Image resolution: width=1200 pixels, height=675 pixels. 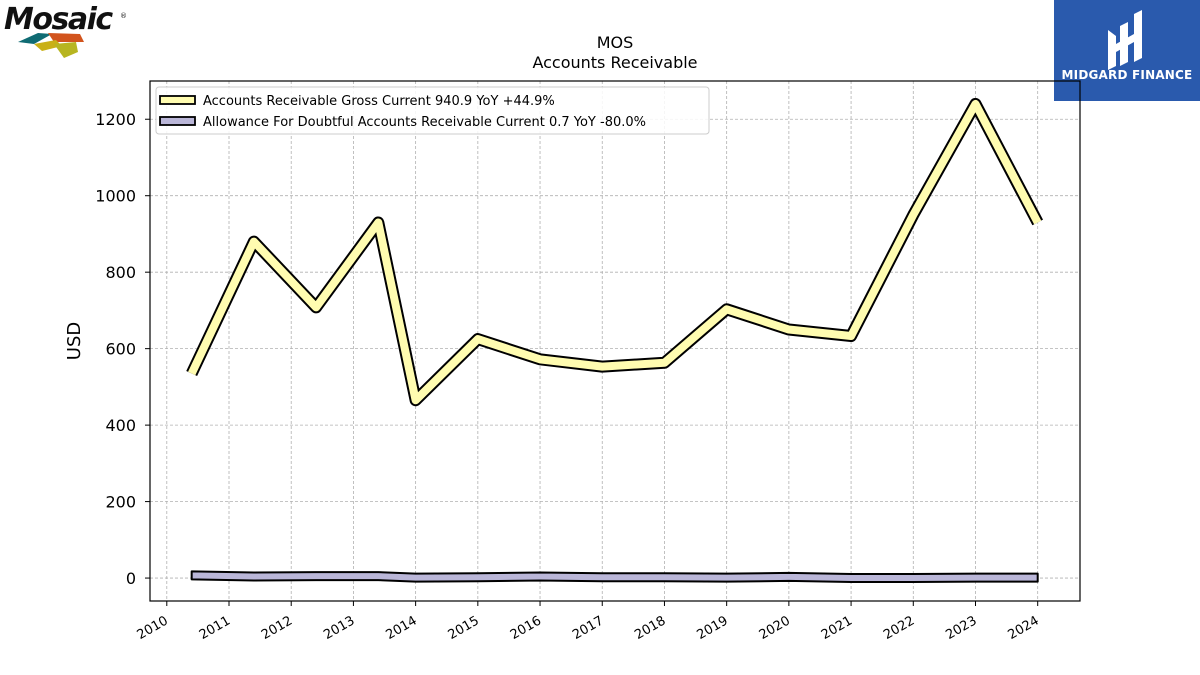 I want to click on chart-title: MOS, so click(x=615, y=42).